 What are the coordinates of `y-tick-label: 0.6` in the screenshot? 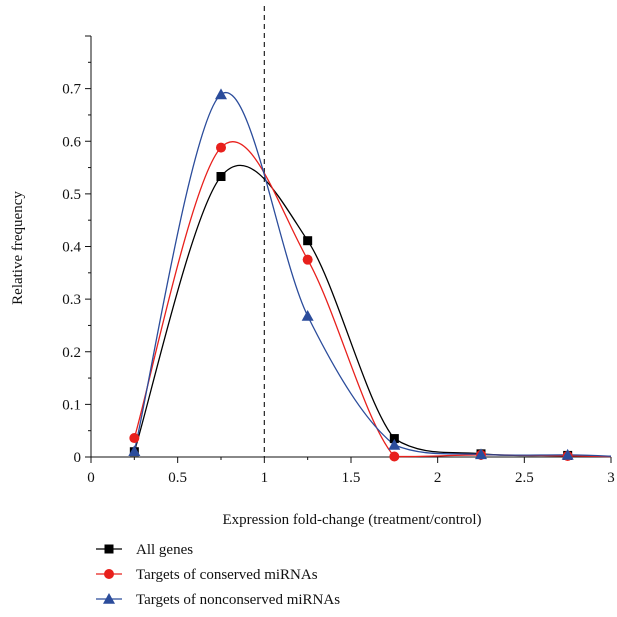 It's located at (71, 142).